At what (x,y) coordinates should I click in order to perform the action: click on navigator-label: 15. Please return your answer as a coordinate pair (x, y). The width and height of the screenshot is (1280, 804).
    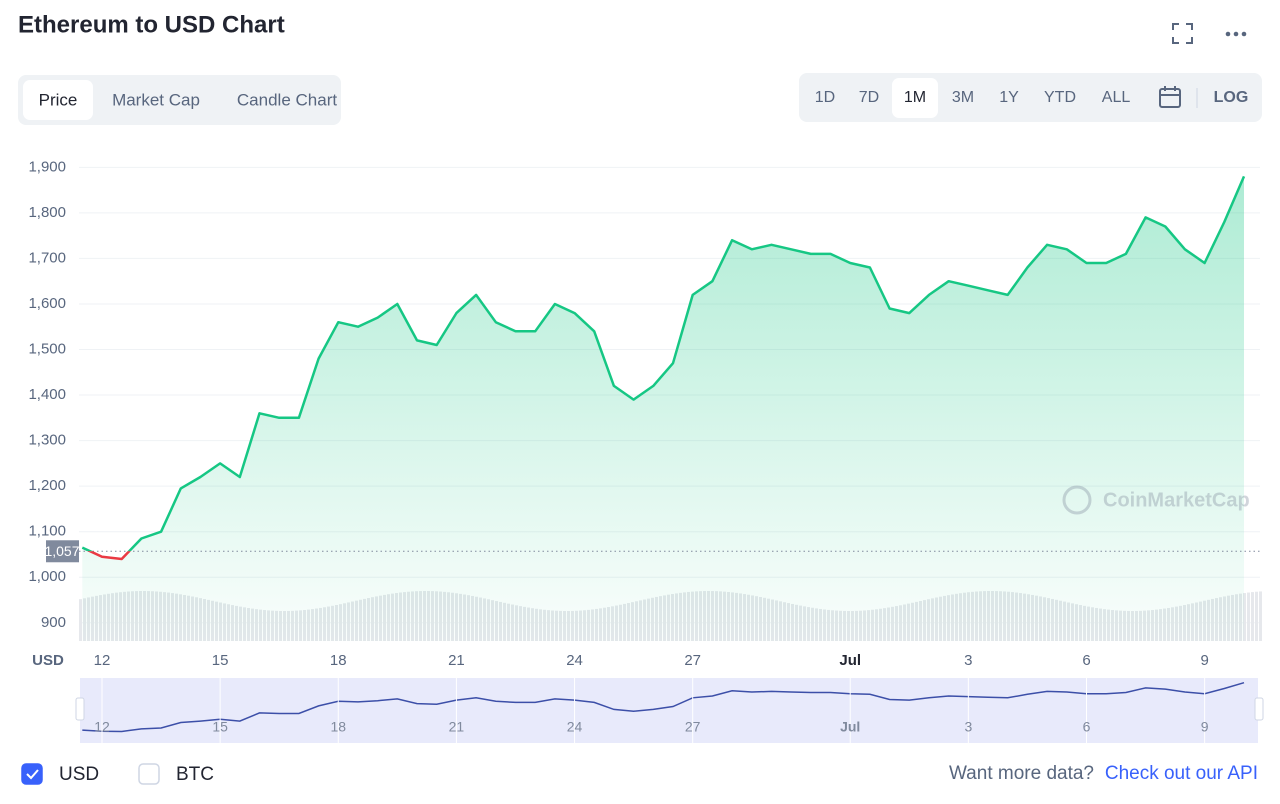
    Looking at the image, I should click on (220, 727).